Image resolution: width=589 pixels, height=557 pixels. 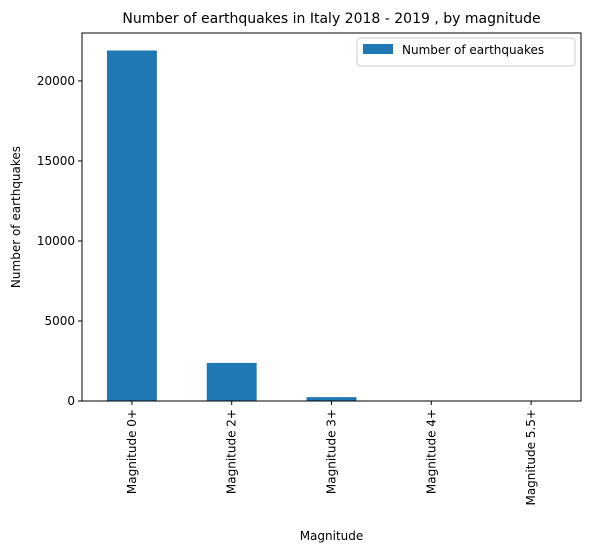 I want to click on y-tick-label-3: 15000, so click(x=56, y=161).